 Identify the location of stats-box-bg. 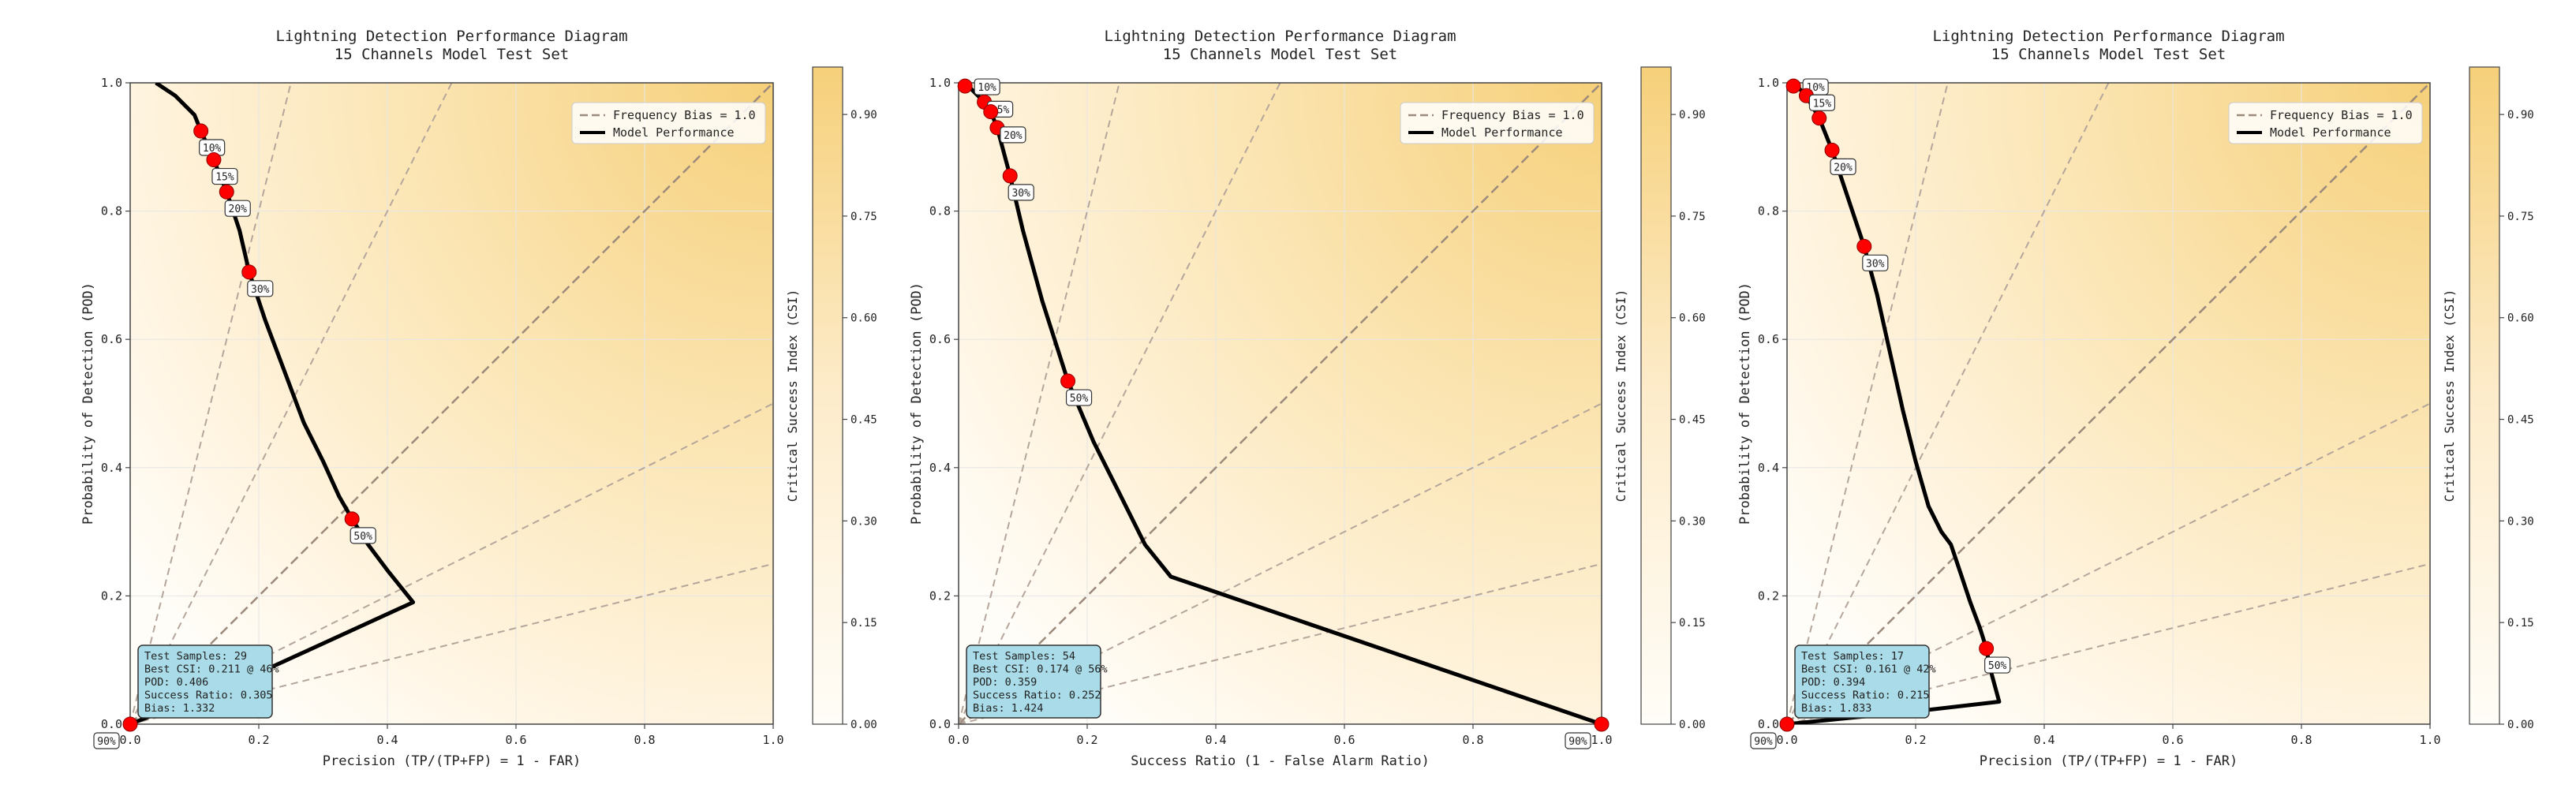
(205, 681).